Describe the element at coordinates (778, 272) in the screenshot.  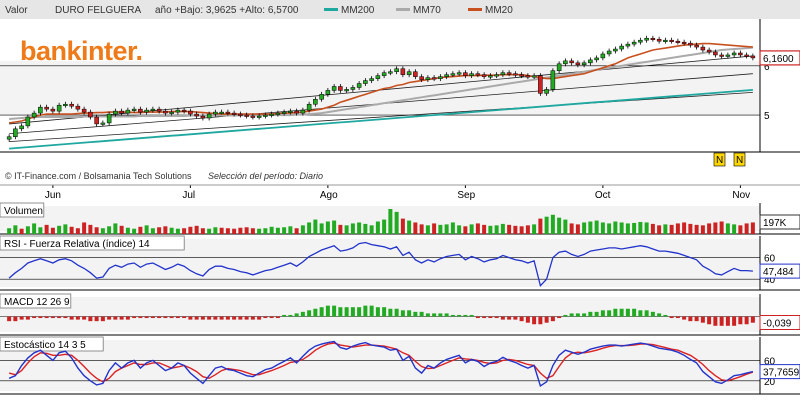
I see `rsi-last-value: 47,484` at that location.